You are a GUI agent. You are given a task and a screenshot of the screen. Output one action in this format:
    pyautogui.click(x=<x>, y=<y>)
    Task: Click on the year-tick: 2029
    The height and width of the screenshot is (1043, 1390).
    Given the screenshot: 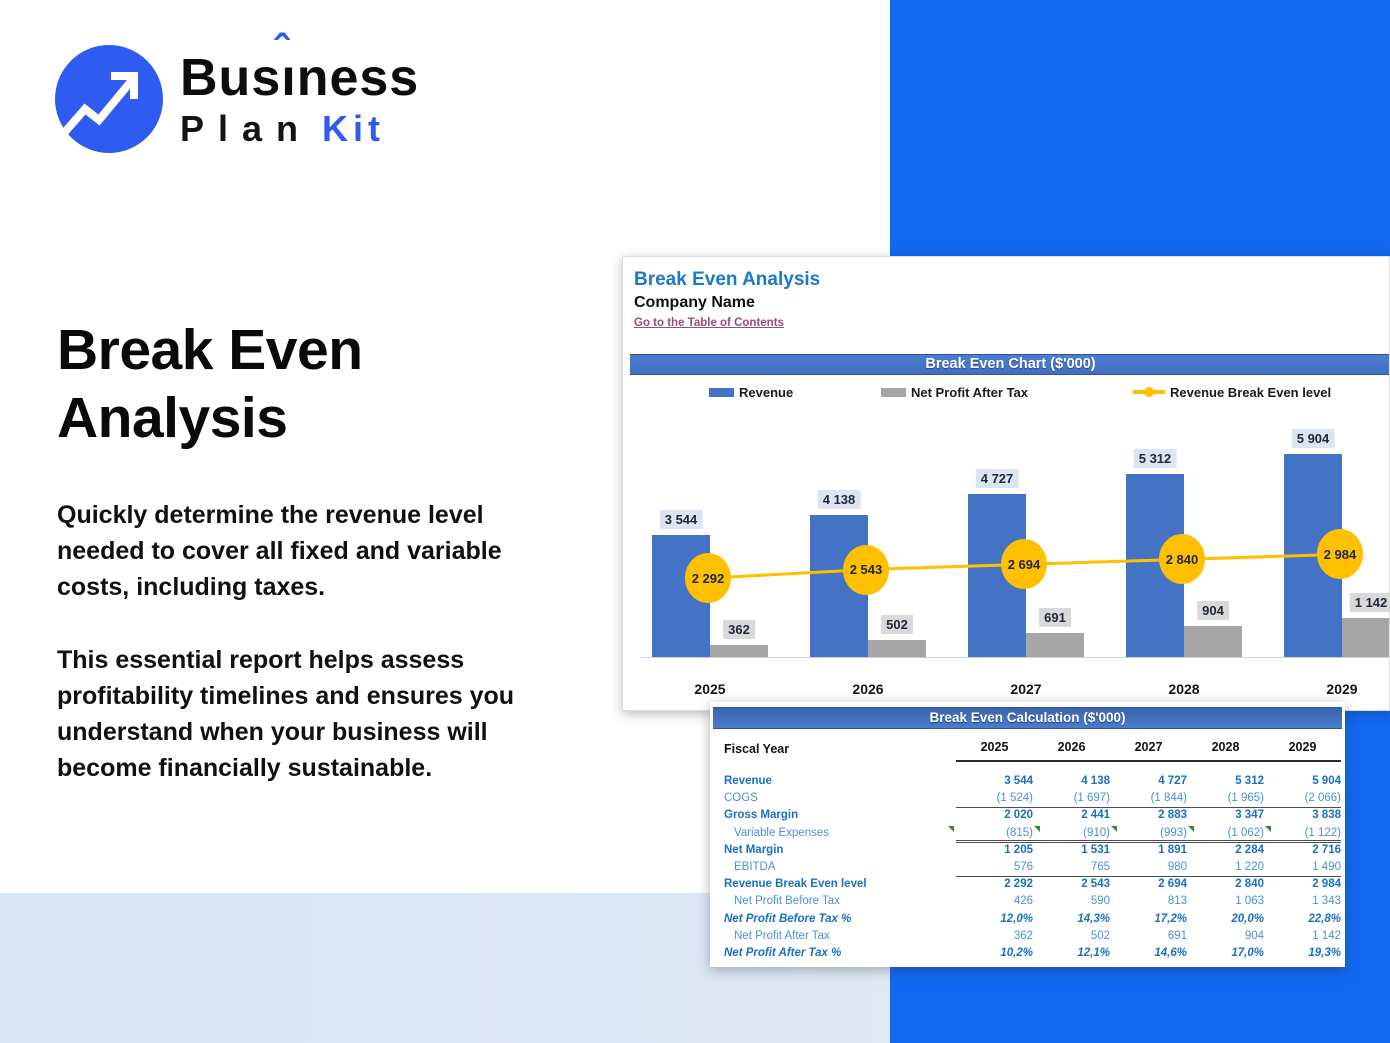 What is the action you would take?
    pyautogui.click(x=1342, y=689)
    